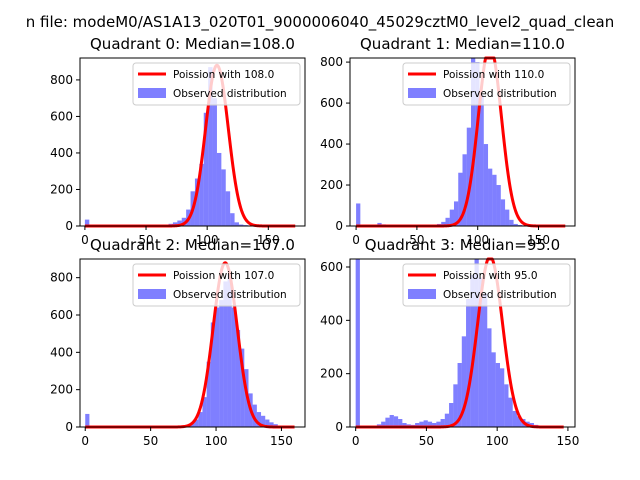 The image size is (640, 480). What do you see at coordinates (223, 276) in the screenshot?
I see `legend-label-fit: Poission with 107.0` at bounding box center [223, 276].